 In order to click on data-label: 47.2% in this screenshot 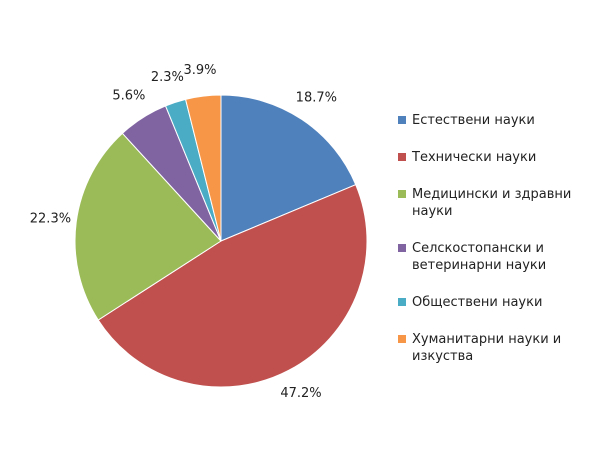, I will do `click(300, 393)`.